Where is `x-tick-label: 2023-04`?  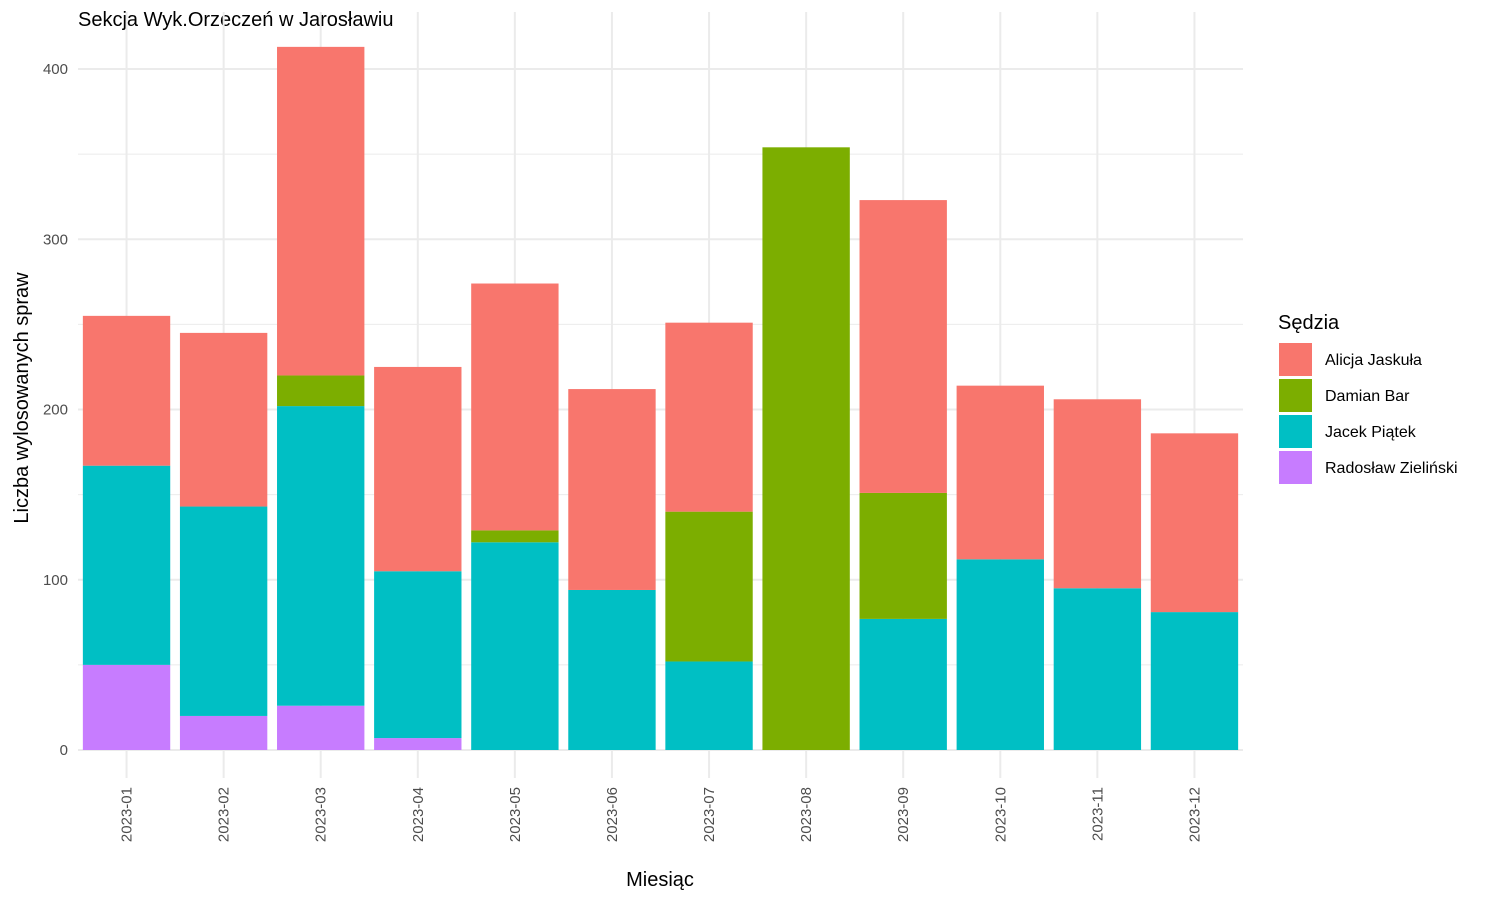
x-tick-label: 2023-04 is located at coordinates (418, 814).